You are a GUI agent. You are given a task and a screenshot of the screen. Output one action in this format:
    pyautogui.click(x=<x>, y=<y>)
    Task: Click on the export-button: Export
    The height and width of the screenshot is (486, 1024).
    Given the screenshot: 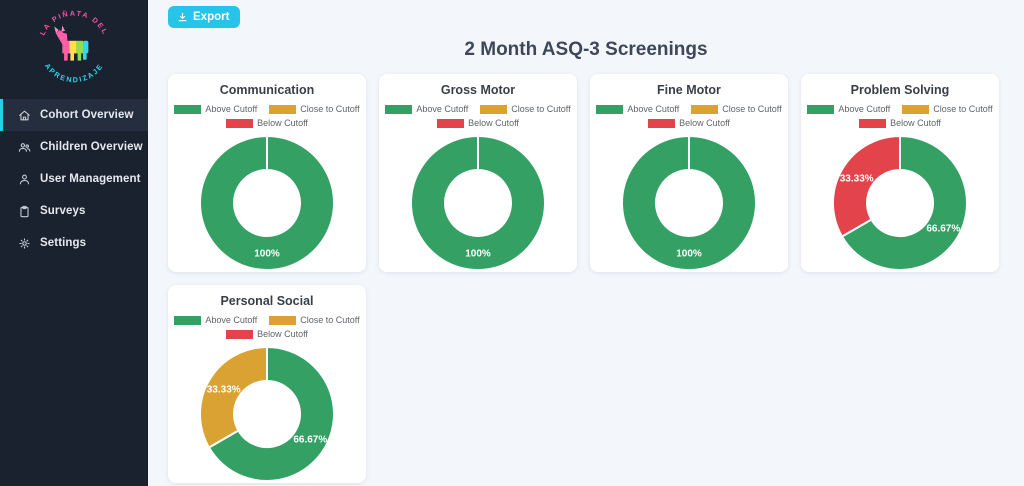 What is the action you would take?
    pyautogui.click(x=204, y=17)
    